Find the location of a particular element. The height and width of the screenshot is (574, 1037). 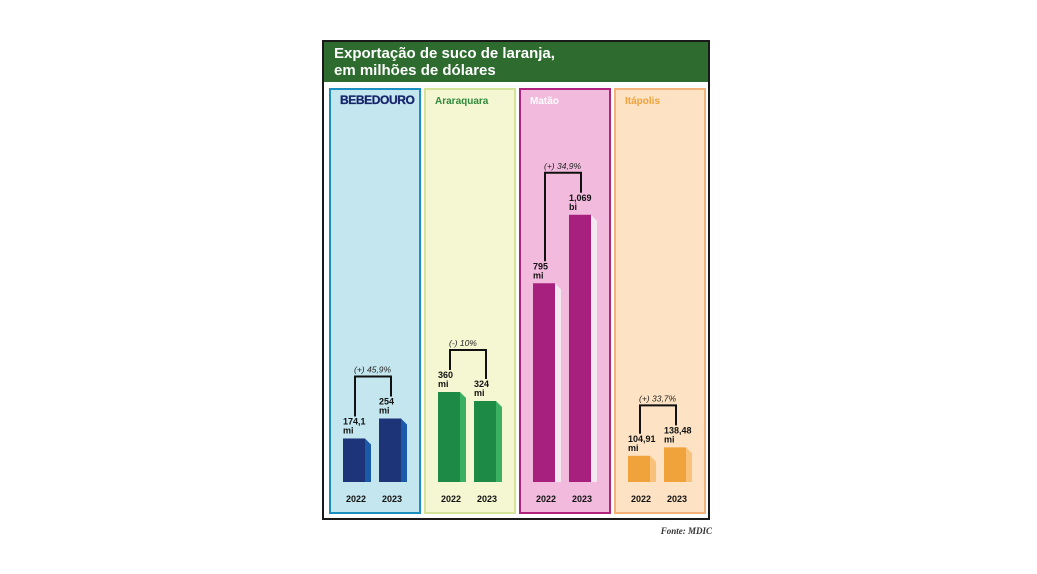

data-label: 1,069 bi is located at coordinates (580, 202).